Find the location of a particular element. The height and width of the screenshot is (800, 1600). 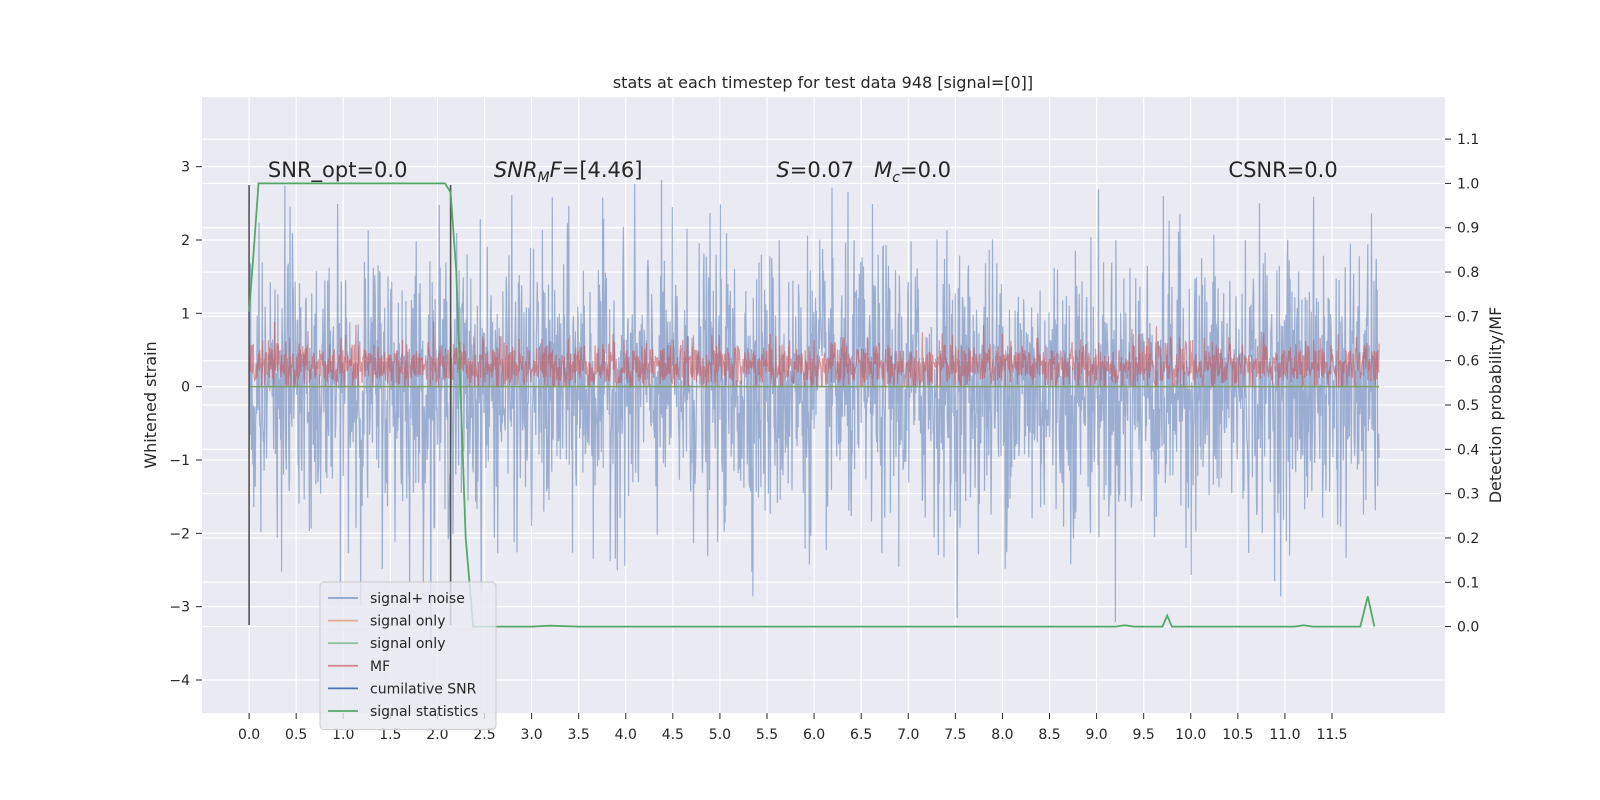

x-tick-label: 11.5 is located at coordinates (1331, 735).